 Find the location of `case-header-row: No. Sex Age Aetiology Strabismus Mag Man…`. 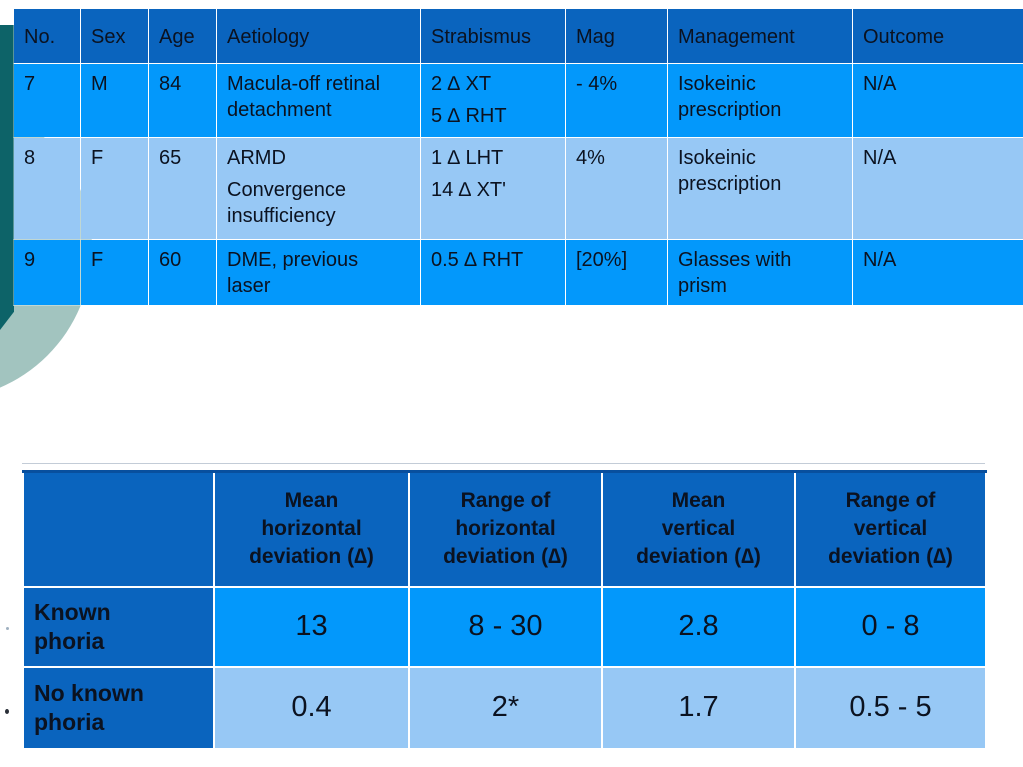

case-header-row: No. Sex Age Aetiology Strabismus Mag Man… is located at coordinates (518, 36).